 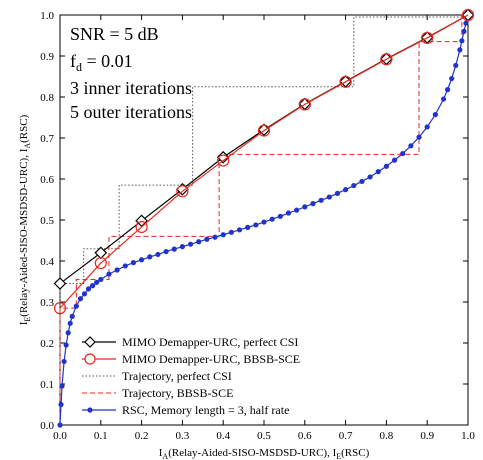 I want to click on x-tick-label: 0.9, so click(x=427, y=436).